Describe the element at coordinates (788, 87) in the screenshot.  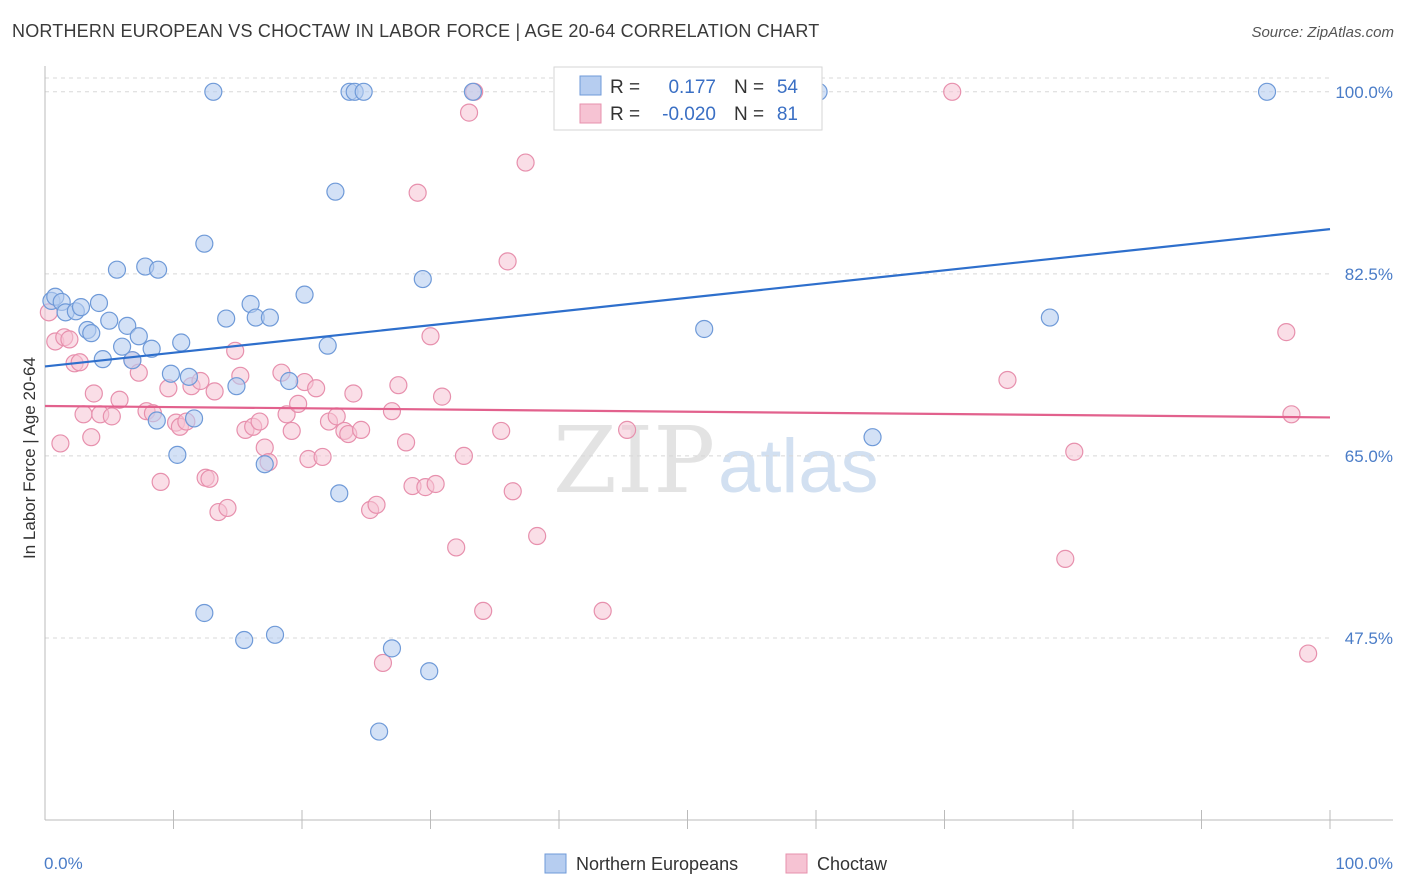
I see `legend-n-value-1: 54` at that location.